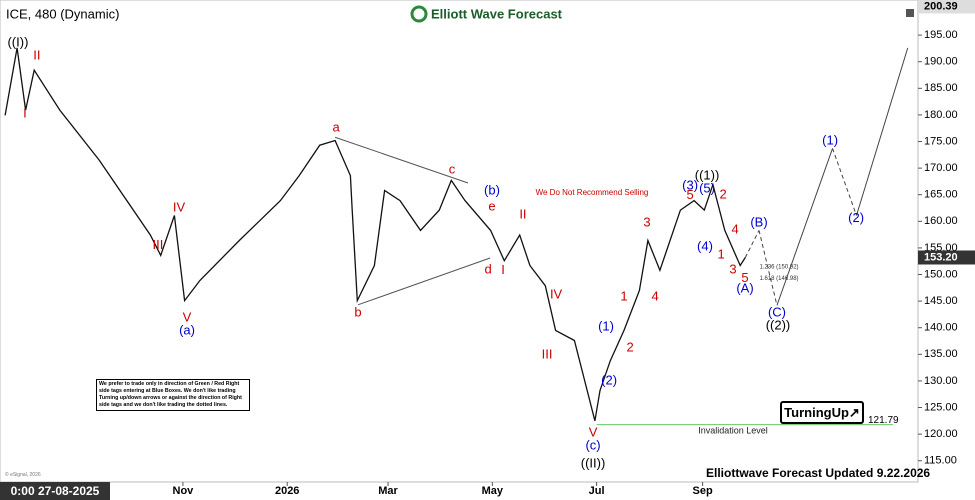 This screenshot has width=975, height=500. Describe the element at coordinates (941, 195) in the screenshot. I see `y-tick-label: 165.00` at that location.